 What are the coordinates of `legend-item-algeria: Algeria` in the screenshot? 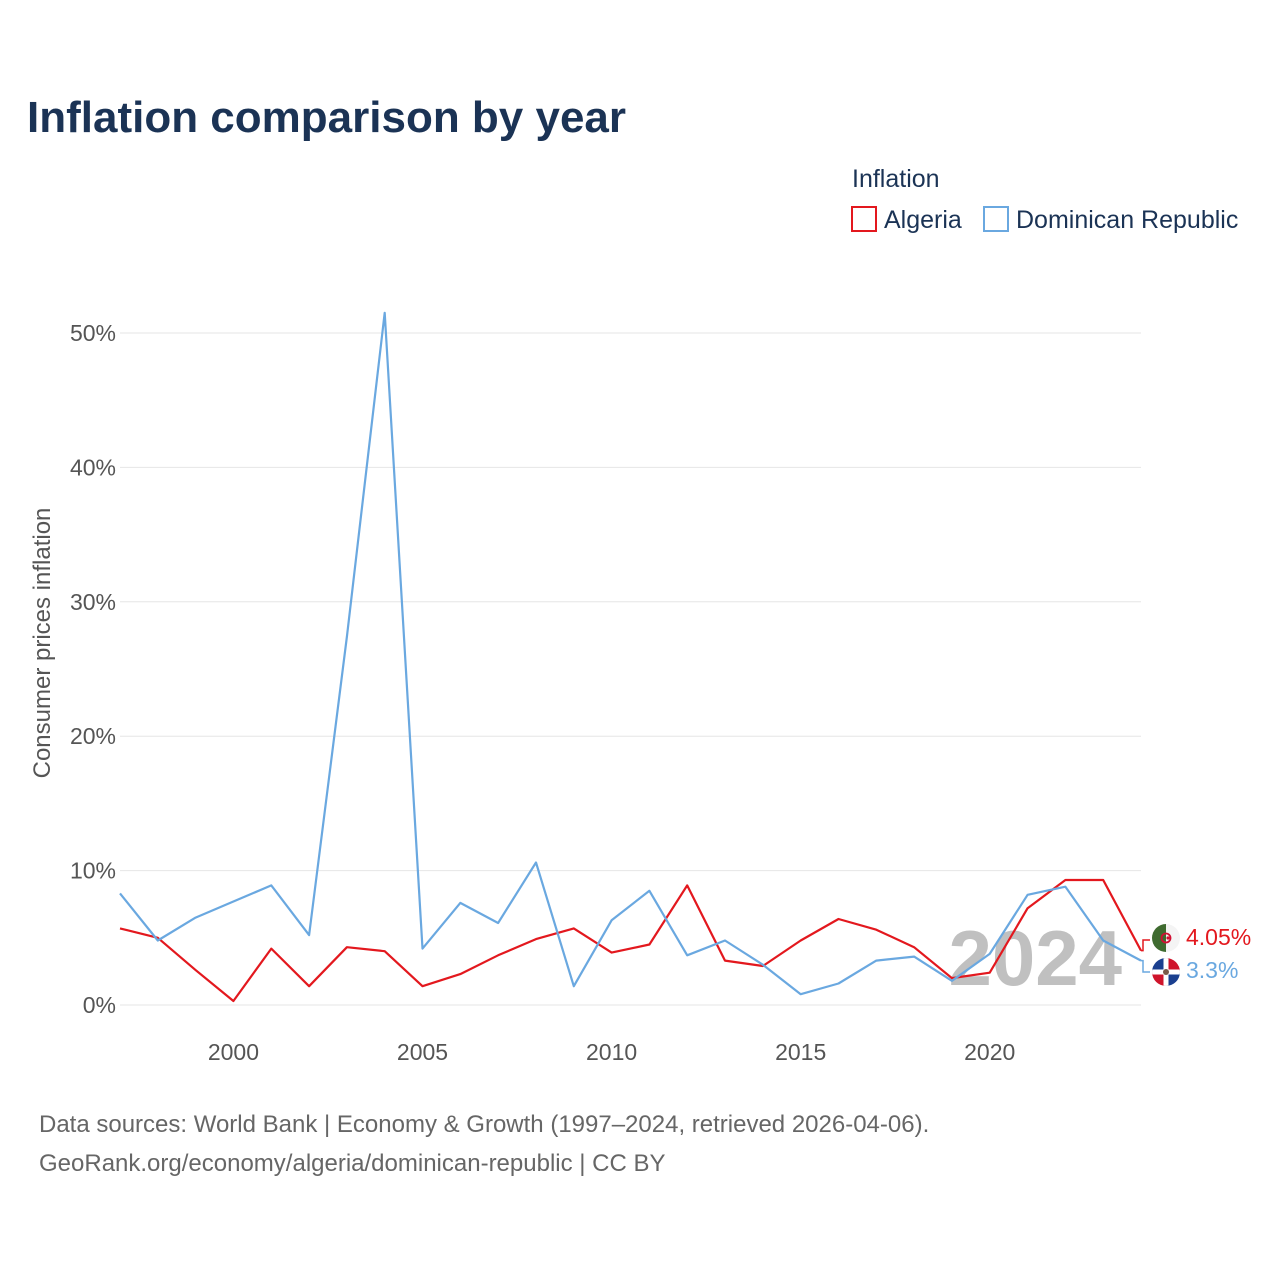 It's located at (906, 220).